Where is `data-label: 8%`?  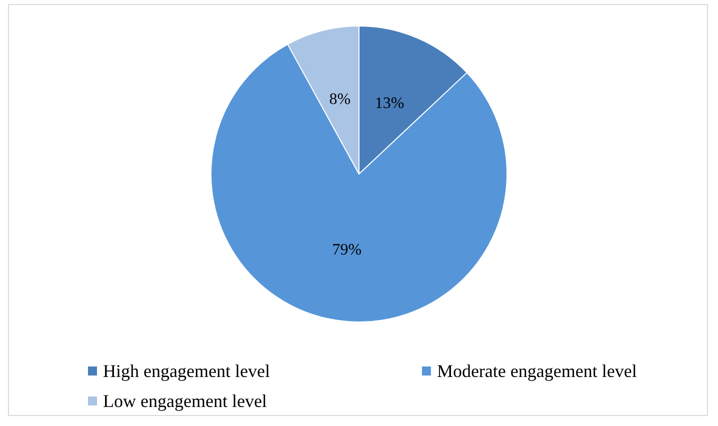
data-label: 8% is located at coordinates (340, 99).